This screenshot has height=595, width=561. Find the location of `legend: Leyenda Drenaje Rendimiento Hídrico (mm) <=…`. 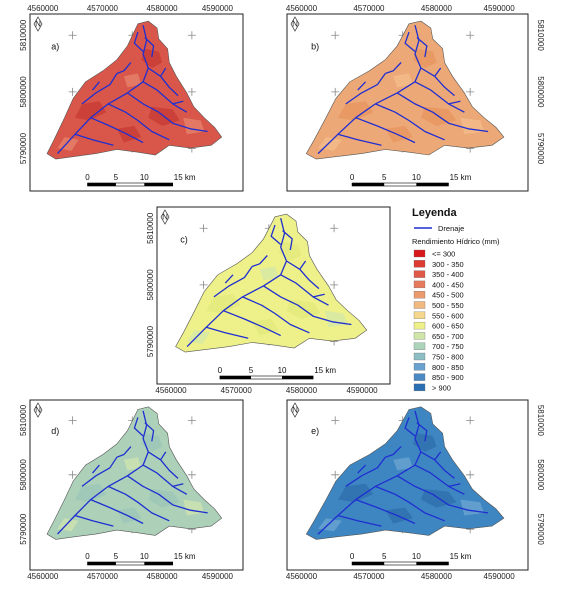

legend: Leyenda Drenaje Rendimiento Hídrico (mm) <=… is located at coordinates (456, 299).